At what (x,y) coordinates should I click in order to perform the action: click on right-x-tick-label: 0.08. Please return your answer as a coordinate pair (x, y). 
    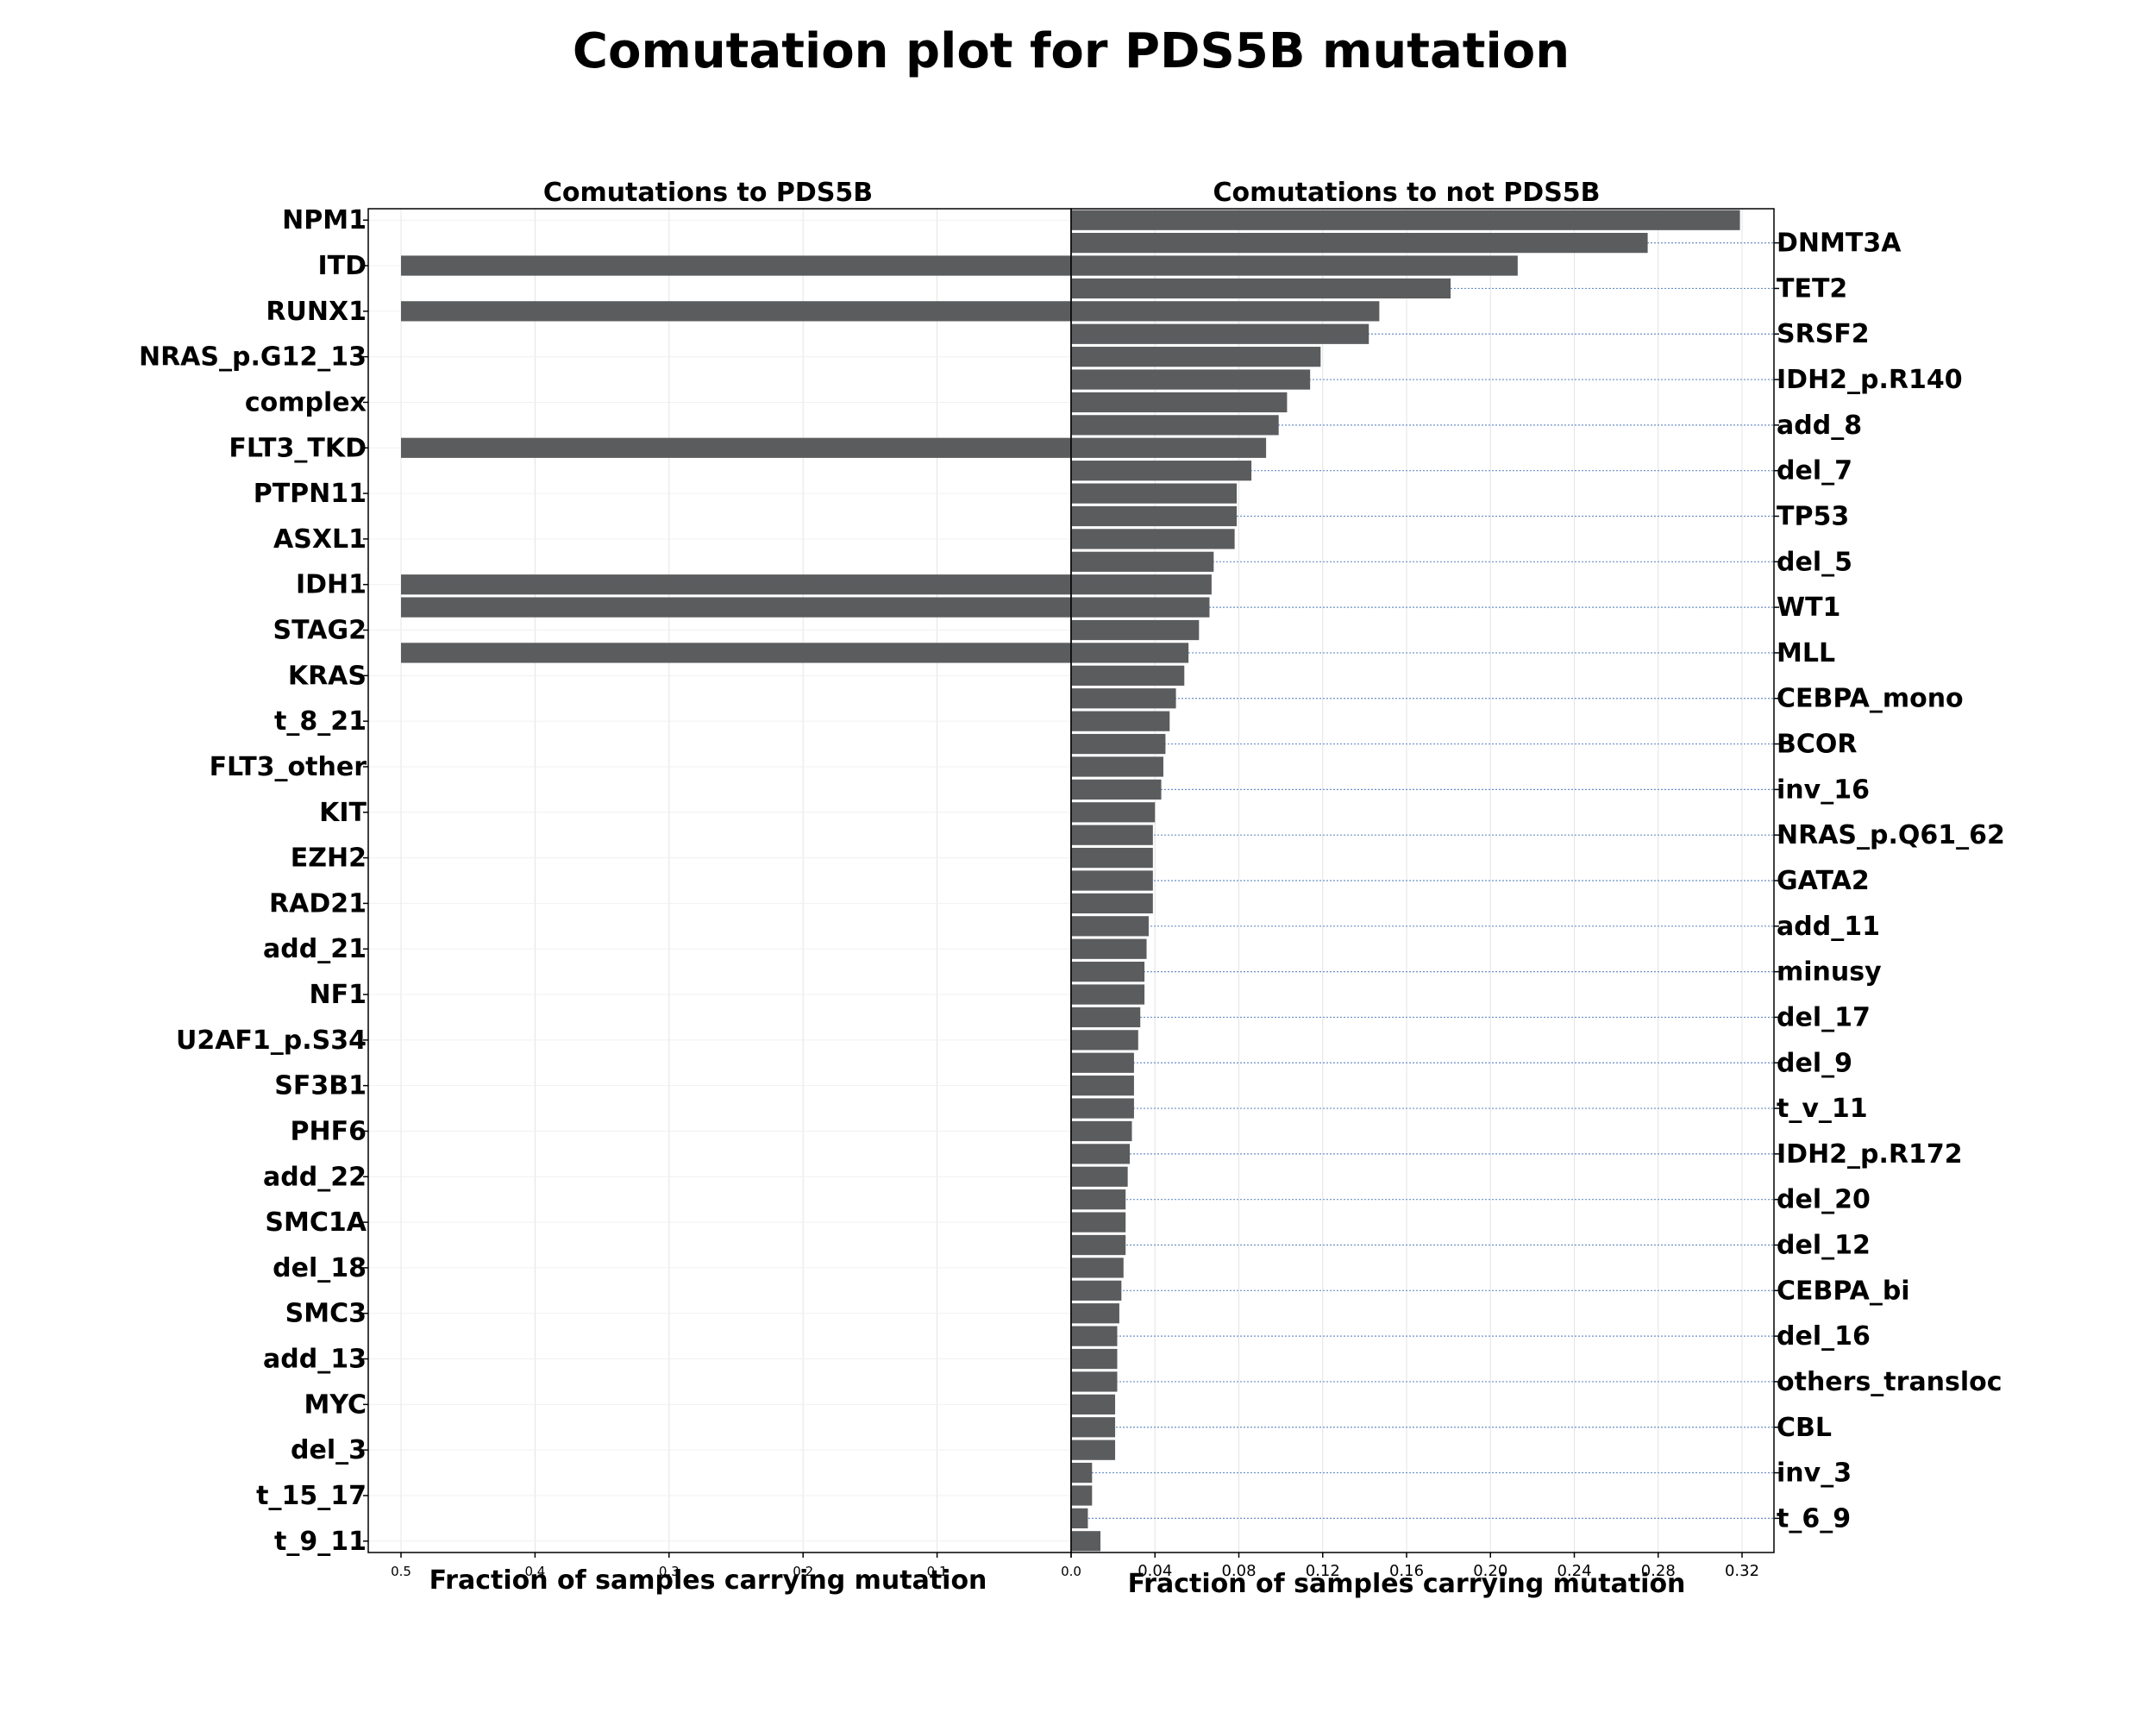
    Looking at the image, I should click on (1238, 1571).